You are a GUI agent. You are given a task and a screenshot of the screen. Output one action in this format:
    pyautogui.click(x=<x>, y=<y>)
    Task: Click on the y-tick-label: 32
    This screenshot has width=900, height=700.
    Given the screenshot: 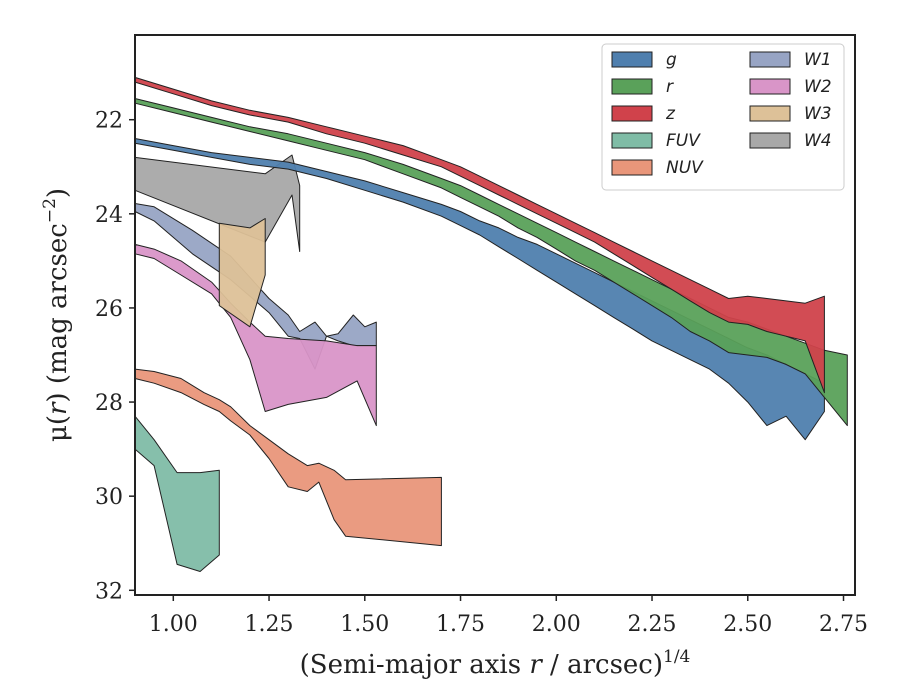 What is the action you would take?
    pyautogui.click(x=109, y=591)
    